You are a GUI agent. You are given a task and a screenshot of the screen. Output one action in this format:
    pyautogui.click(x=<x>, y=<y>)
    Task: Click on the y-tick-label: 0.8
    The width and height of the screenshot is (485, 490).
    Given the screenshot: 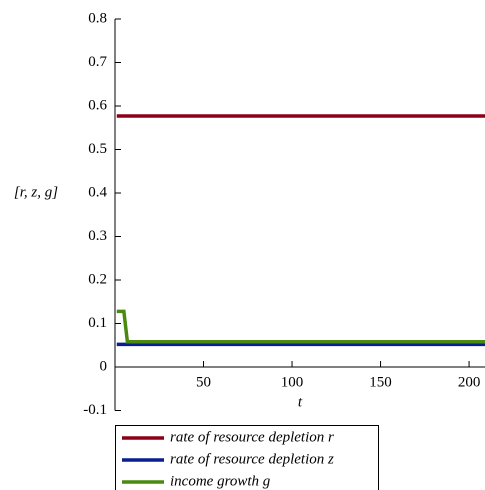 What is the action you would take?
    pyautogui.click(x=97, y=18)
    